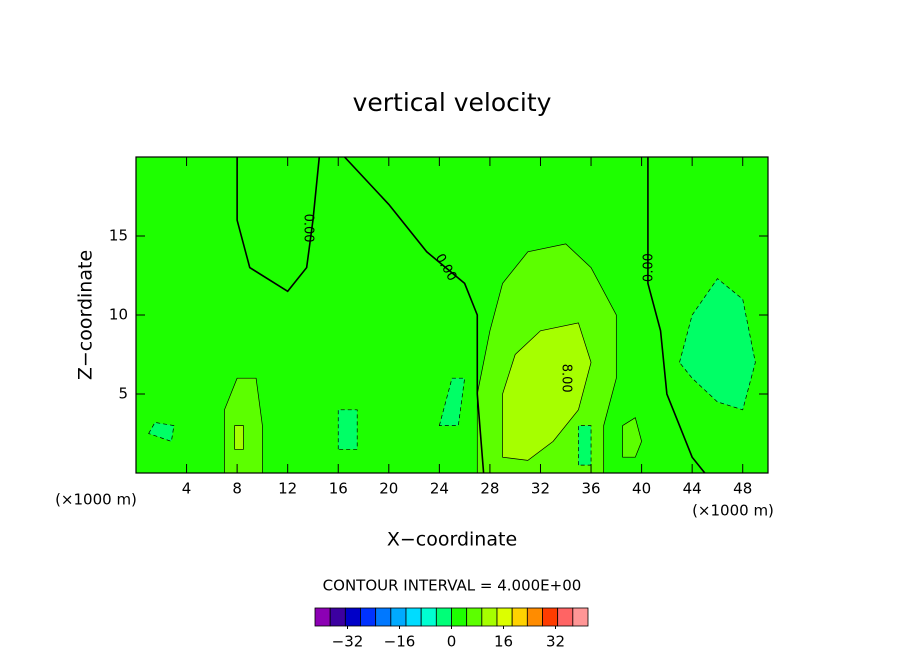 The height and width of the screenshot is (658, 904). What do you see at coordinates (287, 489) in the screenshot?
I see `x-tick-label: 12` at bounding box center [287, 489].